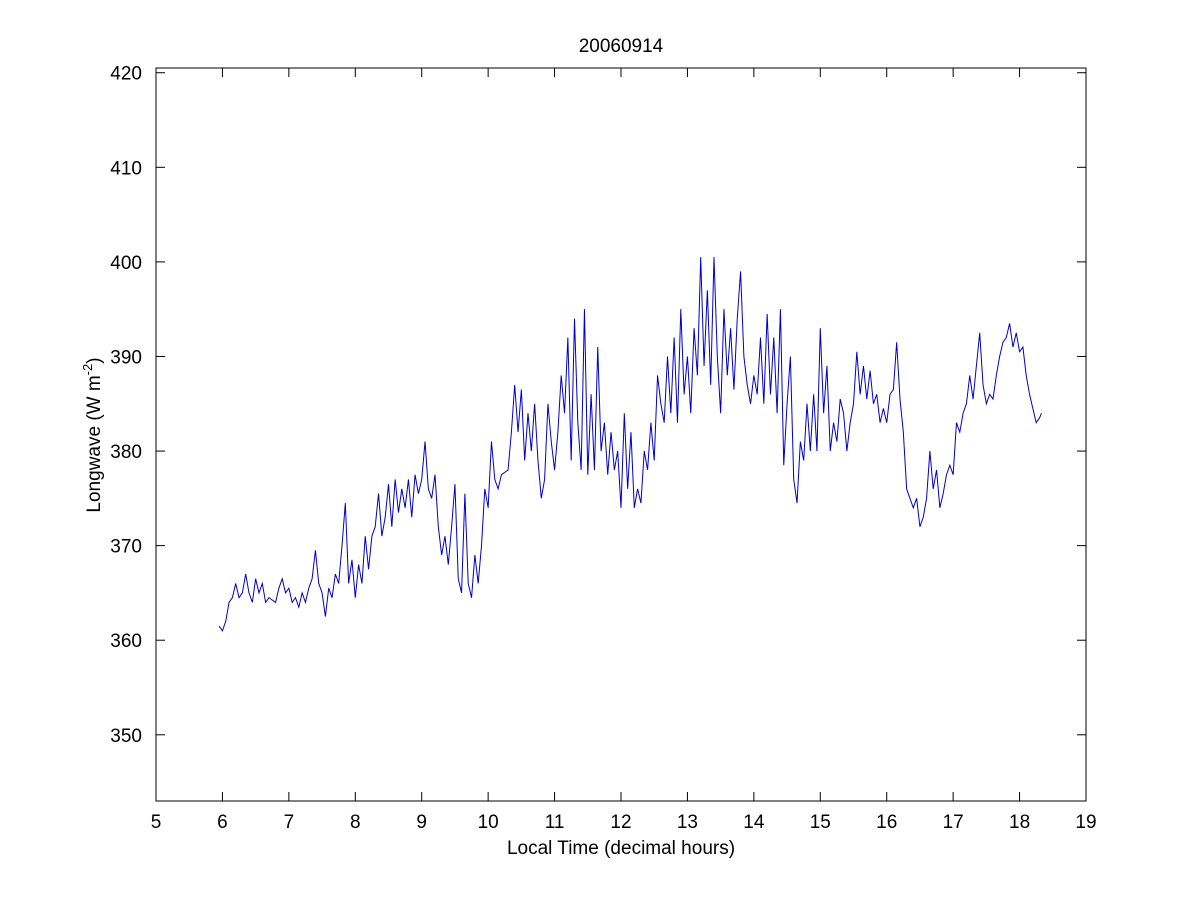  What do you see at coordinates (1019, 822) in the screenshot?
I see `x-tick-label: 18` at bounding box center [1019, 822].